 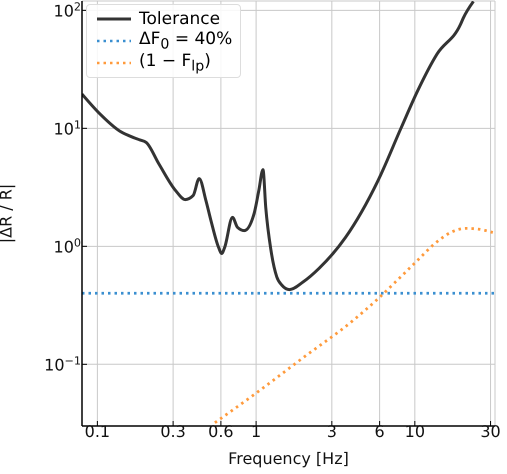 What do you see at coordinates (97, 431) in the screenshot?
I see `x-tick-label: 0.1` at bounding box center [97, 431].